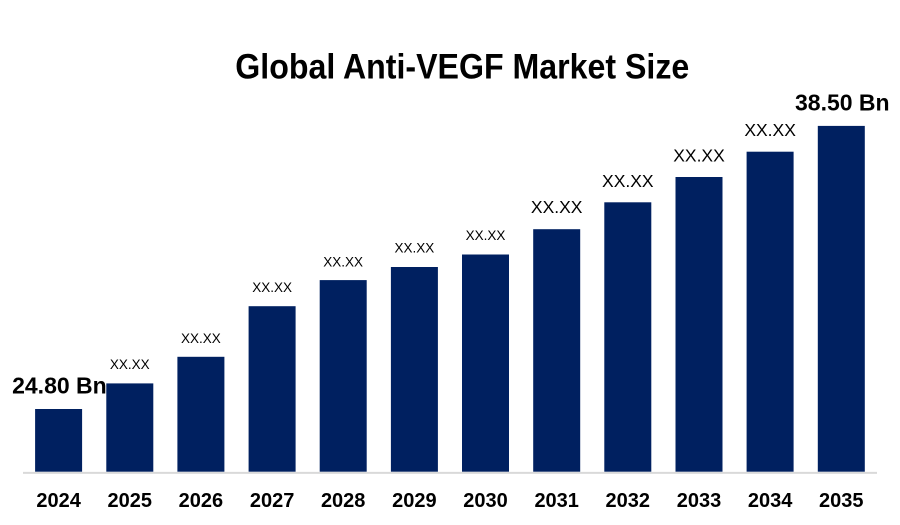 The image size is (900, 525). I want to click on svg-text: Global Anti-VEGF Market Size, so click(462, 67).